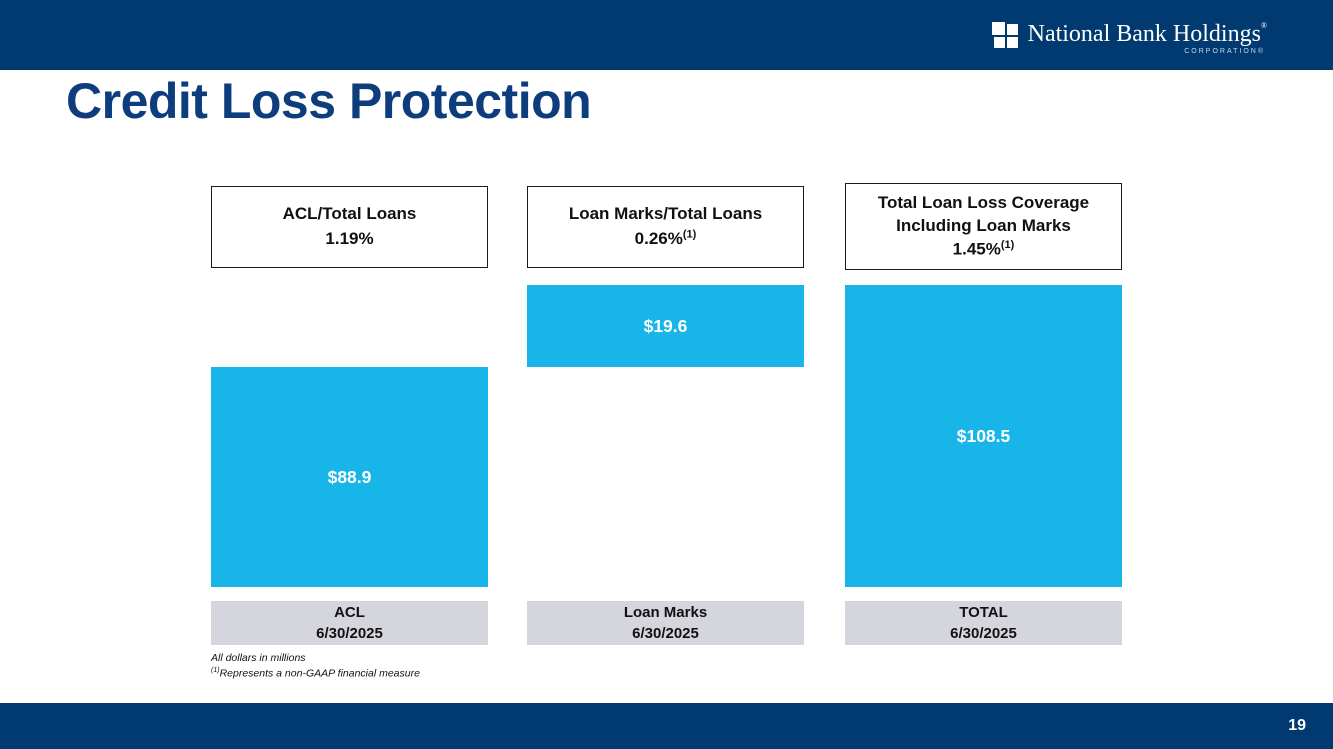 The height and width of the screenshot is (749, 1333). I want to click on company-logo: National Bank Holdings® CORPORATION®, so click(1129, 38).